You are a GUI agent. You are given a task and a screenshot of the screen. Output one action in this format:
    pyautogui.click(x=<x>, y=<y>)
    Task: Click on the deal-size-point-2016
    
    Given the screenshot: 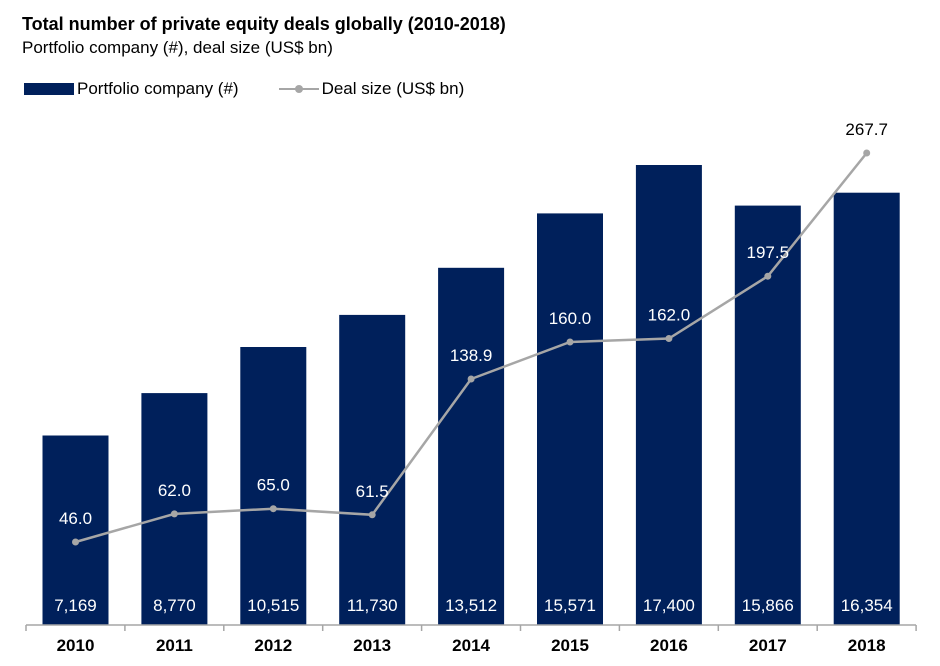 What is the action you would take?
    pyautogui.click(x=669, y=338)
    